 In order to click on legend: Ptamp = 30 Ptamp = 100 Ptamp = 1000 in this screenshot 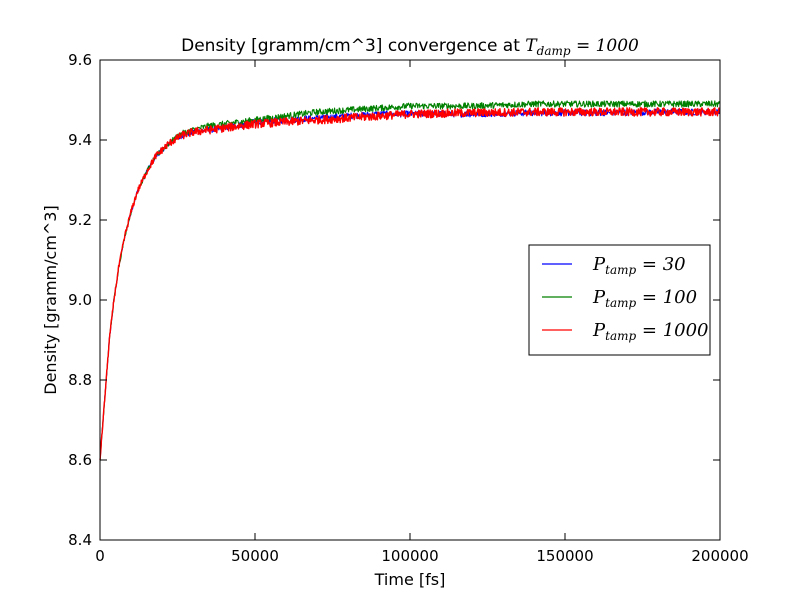, I will do `click(619, 300)`.